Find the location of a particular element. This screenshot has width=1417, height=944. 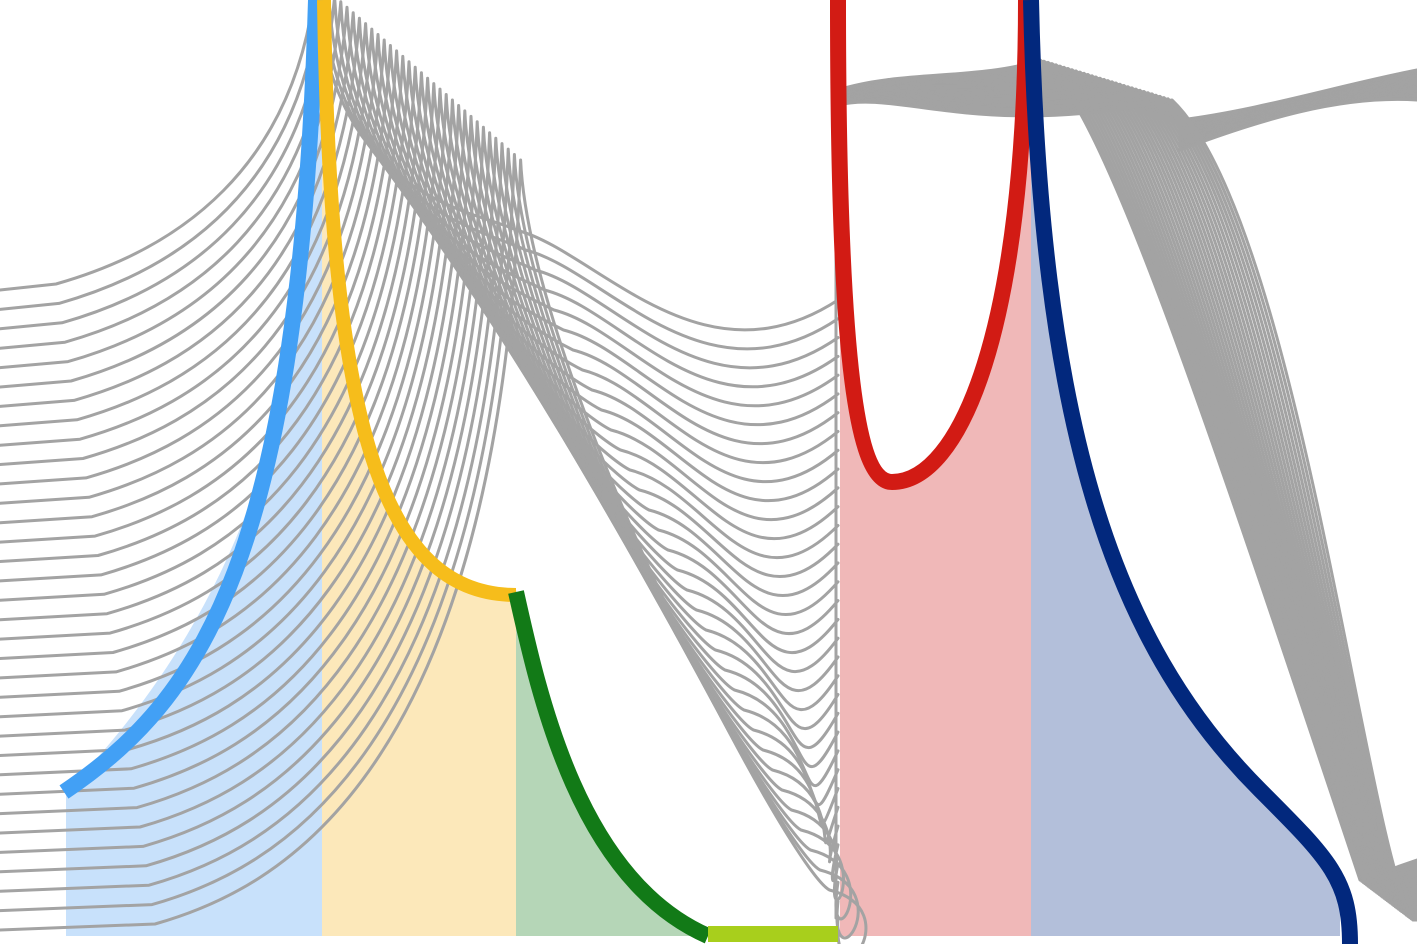

green-curve is located at coordinates (610, 767).